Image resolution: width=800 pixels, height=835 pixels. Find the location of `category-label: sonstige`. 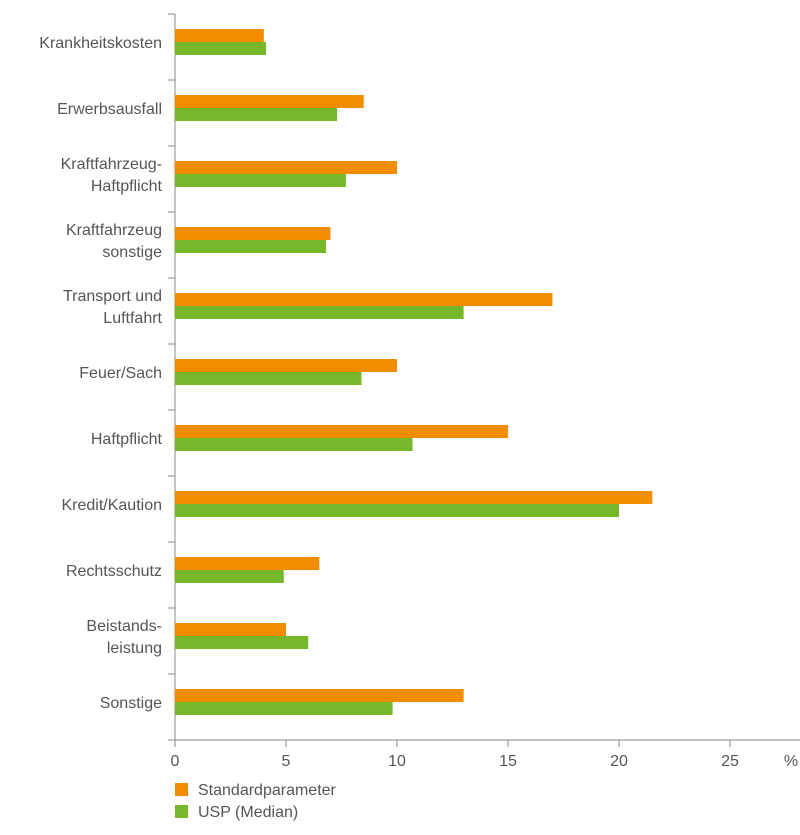

category-label: sonstige is located at coordinates (132, 252).